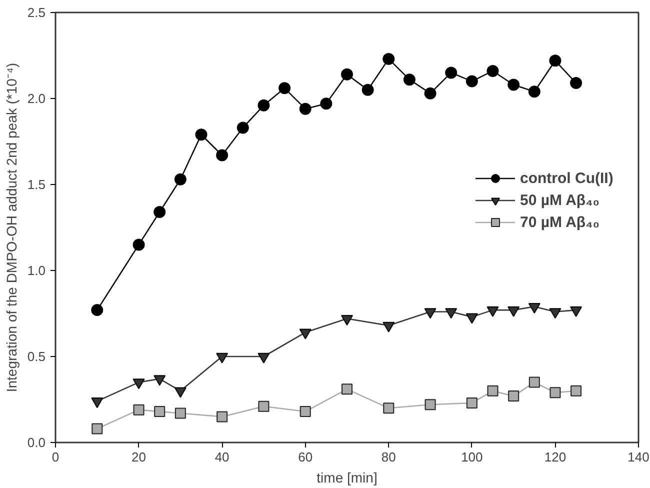 This screenshot has width=650, height=488. Describe the element at coordinates (560, 200) in the screenshot. I see `legend-label: 50 µM Aβ₄₀` at that location.